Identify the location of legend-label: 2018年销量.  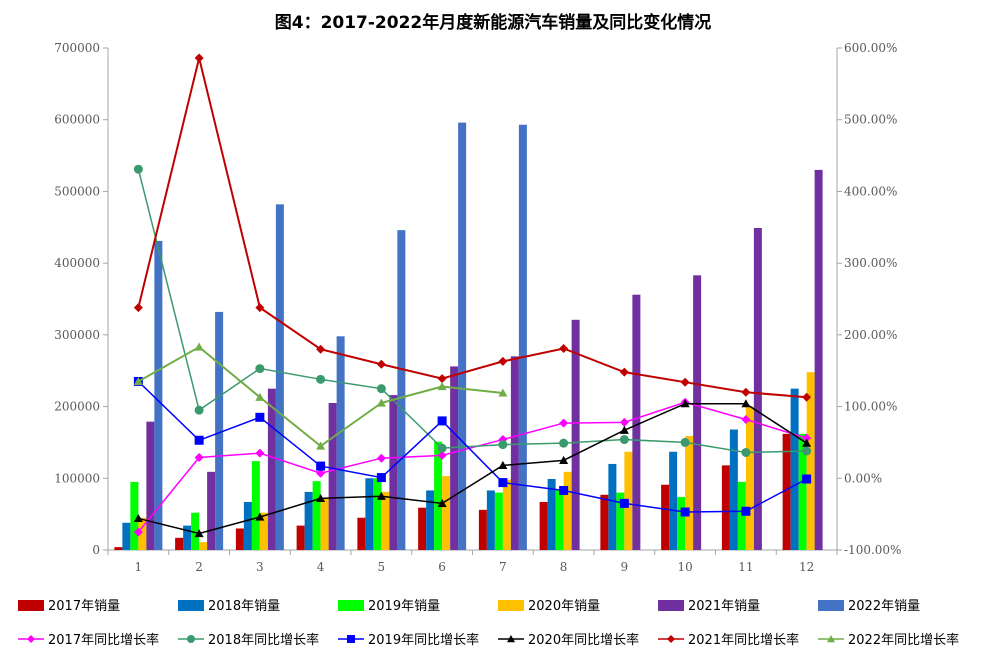
(244, 606).